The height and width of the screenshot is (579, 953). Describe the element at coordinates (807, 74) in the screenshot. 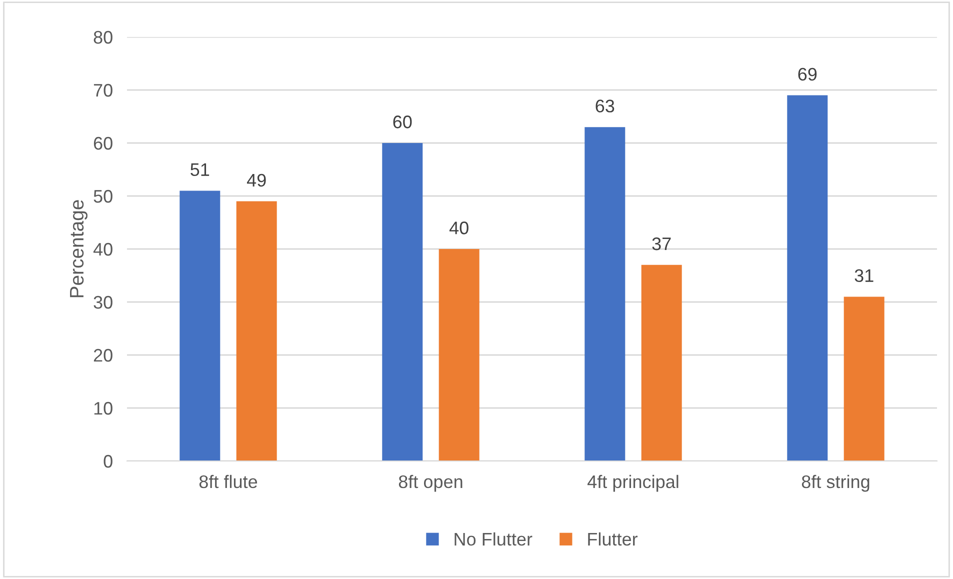

I see `data-label: 69` at that location.